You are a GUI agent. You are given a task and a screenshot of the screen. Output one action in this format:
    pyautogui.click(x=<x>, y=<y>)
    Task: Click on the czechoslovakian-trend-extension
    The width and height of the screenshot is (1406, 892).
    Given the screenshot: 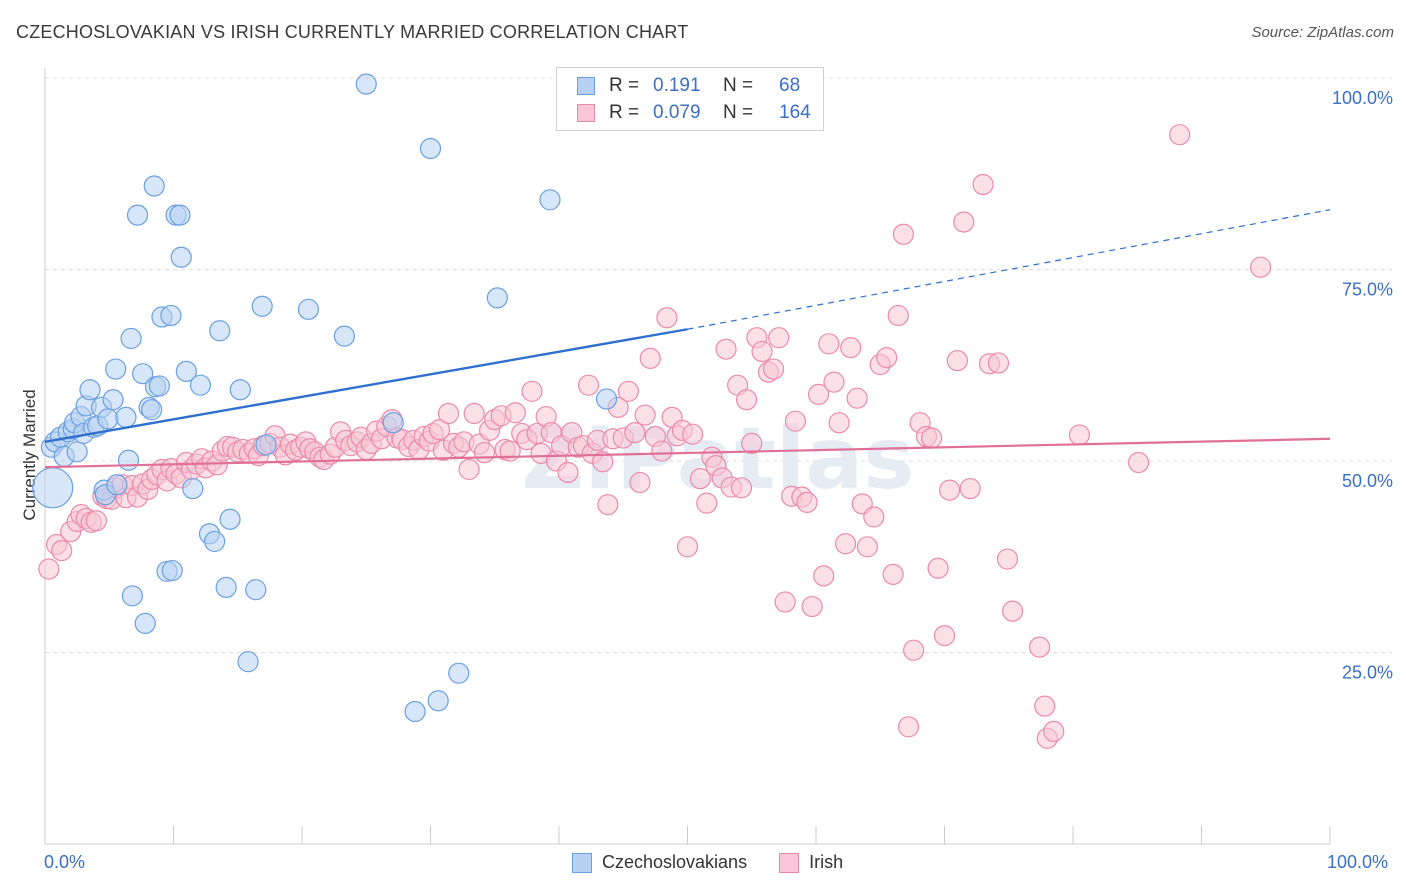 What is the action you would take?
    pyautogui.click(x=1009, y=269)
    